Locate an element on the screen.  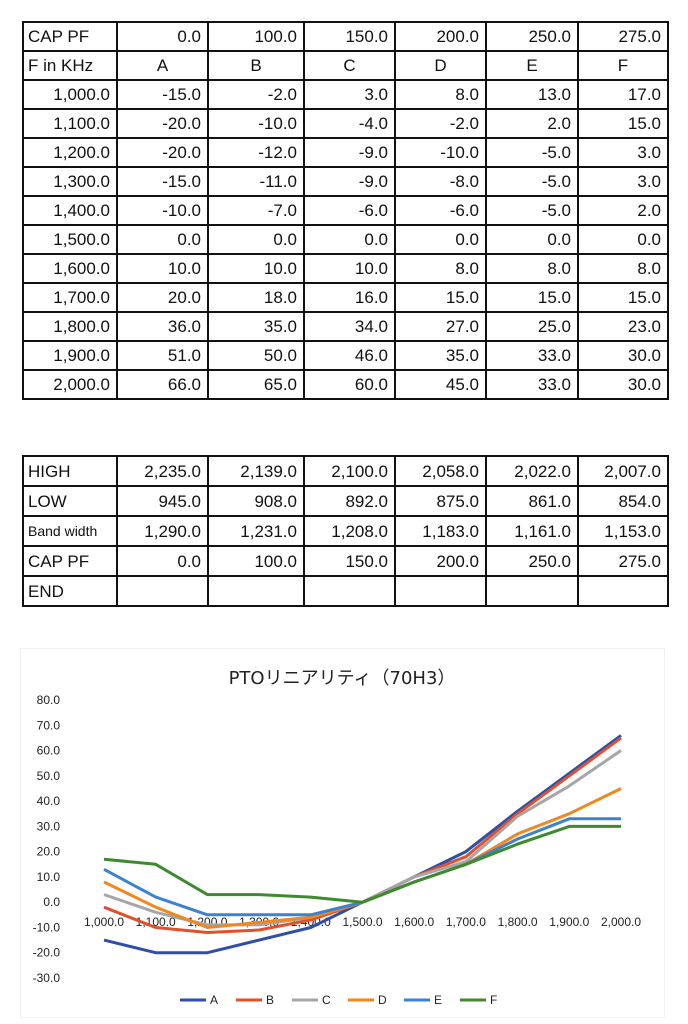
series-line-f is located at coordinates (362, 864).